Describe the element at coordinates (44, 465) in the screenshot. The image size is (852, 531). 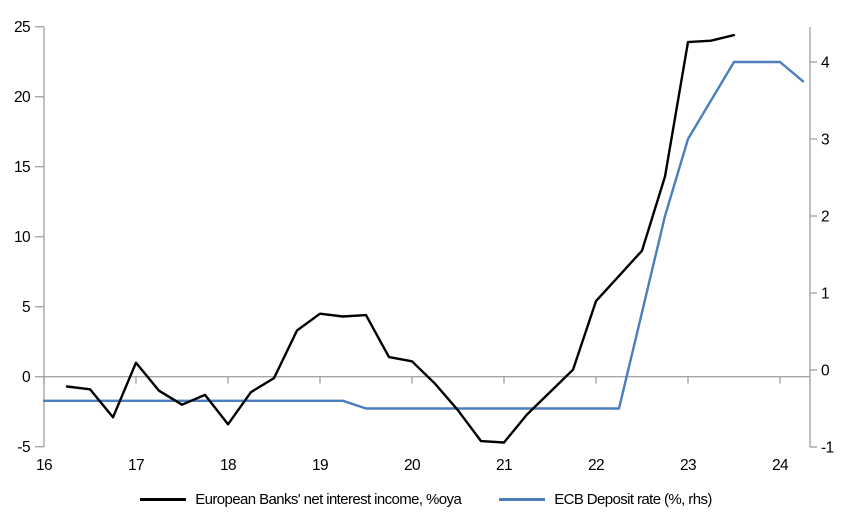
I see `x-axis-tick-label: 16` at that location.